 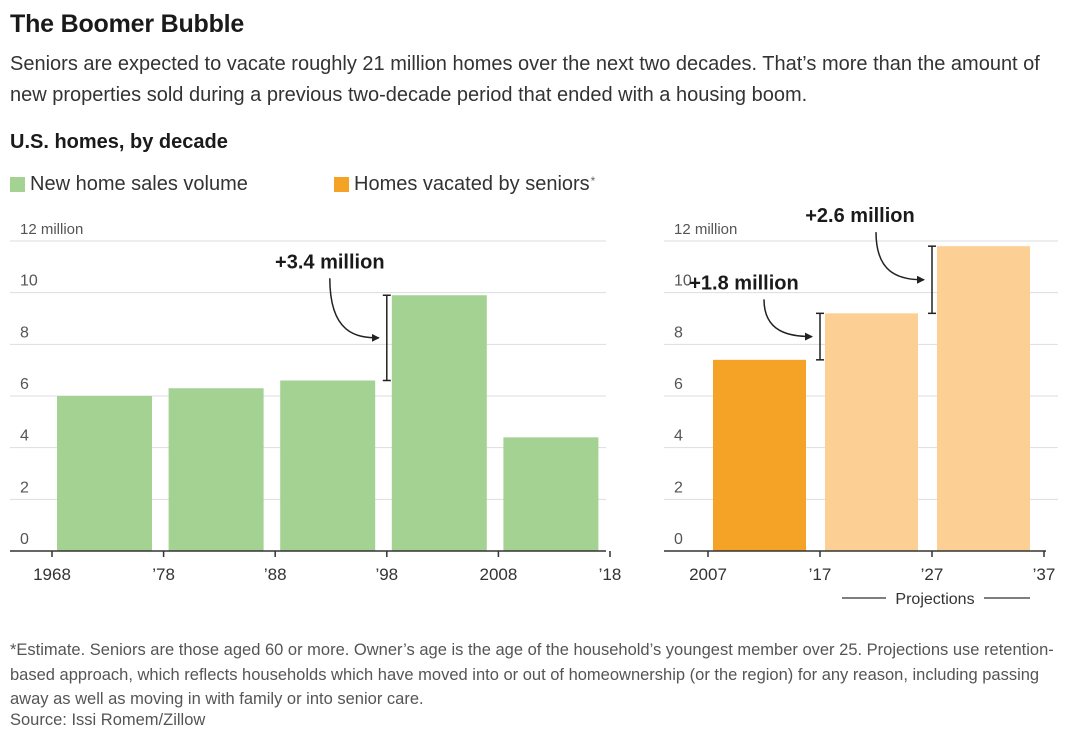 What do you see at coordinates (104, 473) in the screenshot?
I see `bar-1968–78` at bounding box center [104, 473].